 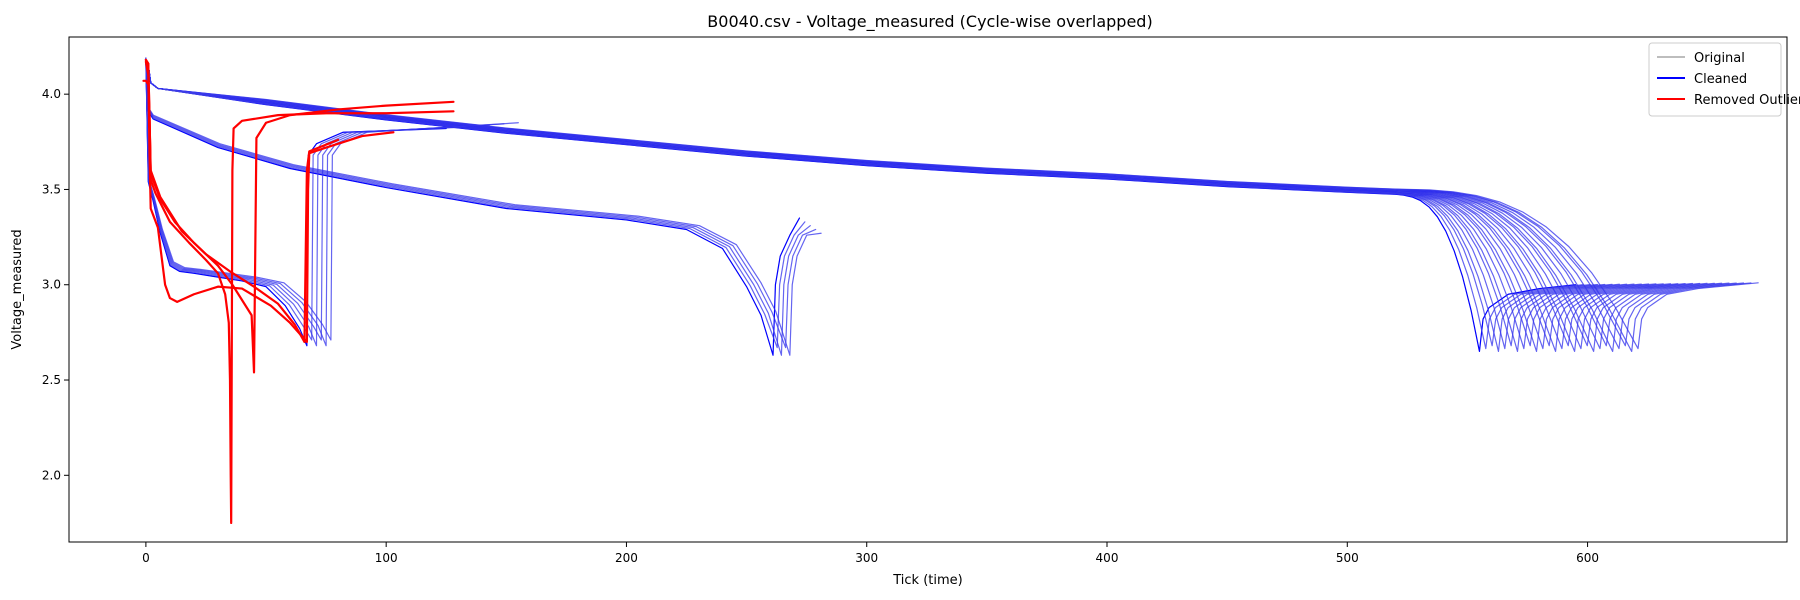 What do you see at coordinates (51, 380) in the screenshot?
I see `y-tick-label: 2.5` at bounding box center [51, 380].